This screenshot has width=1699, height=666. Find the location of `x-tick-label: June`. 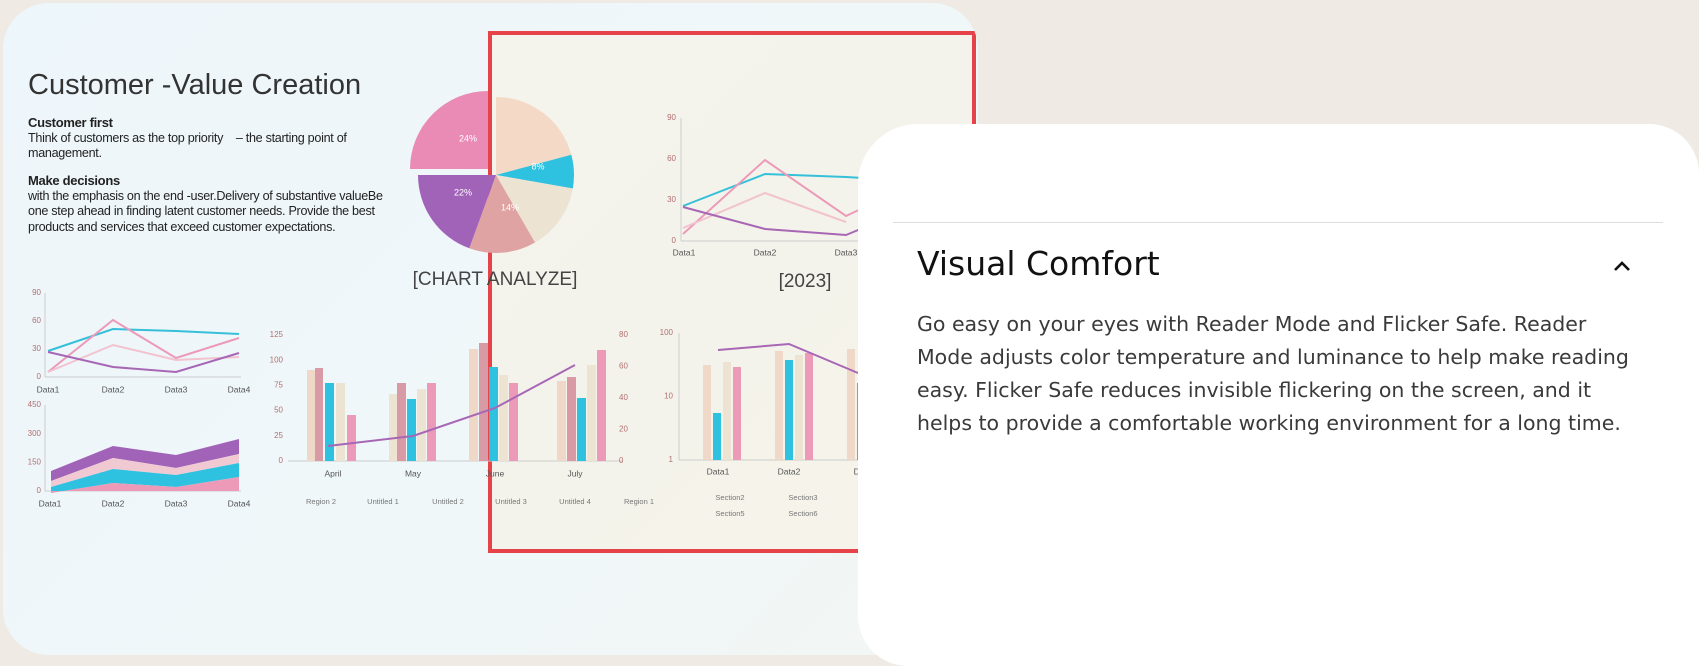

x-tick-label: June is located at coordinates (495, 473).